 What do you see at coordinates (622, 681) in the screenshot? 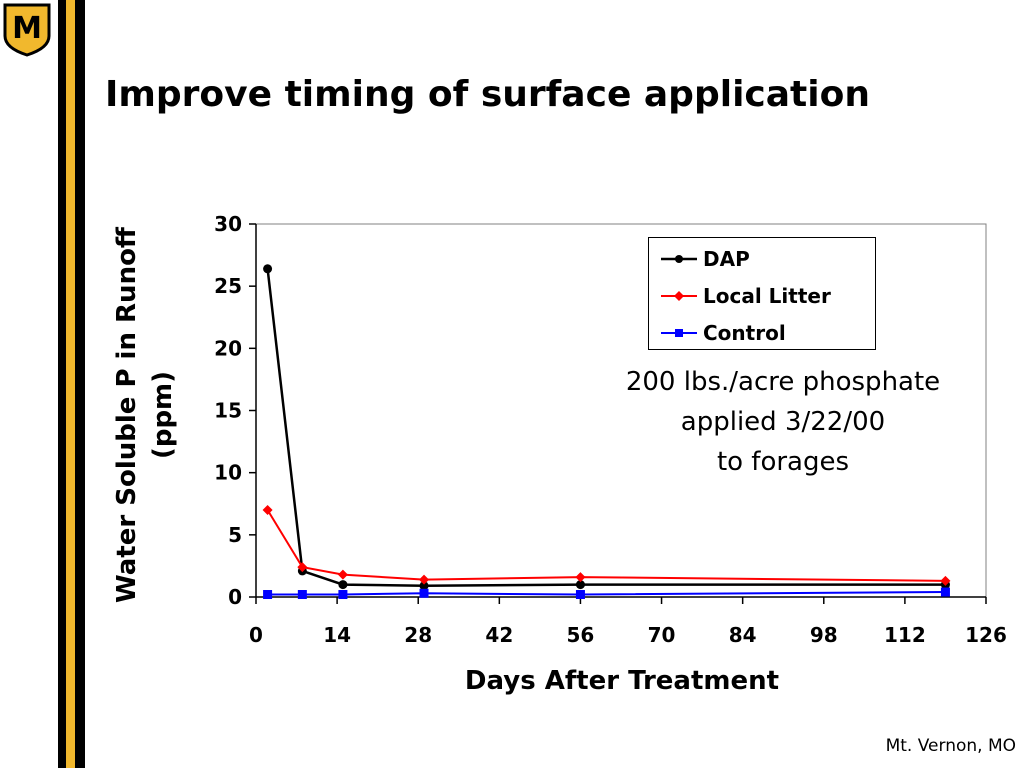
I see `x-axis-label: Days After Treatment` at bounding box center [622, 681].